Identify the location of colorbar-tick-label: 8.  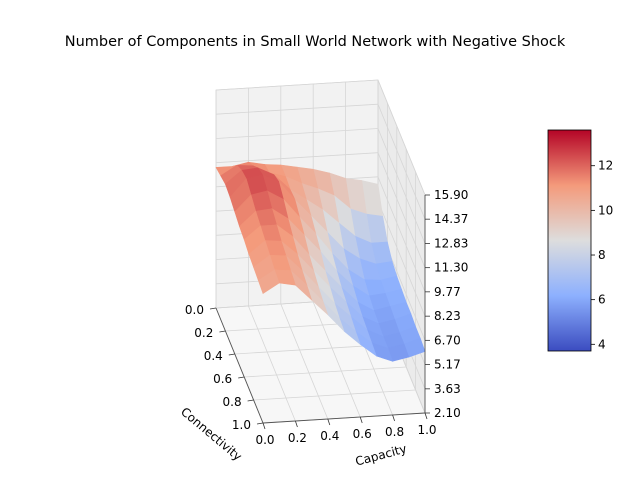
(602, 255).